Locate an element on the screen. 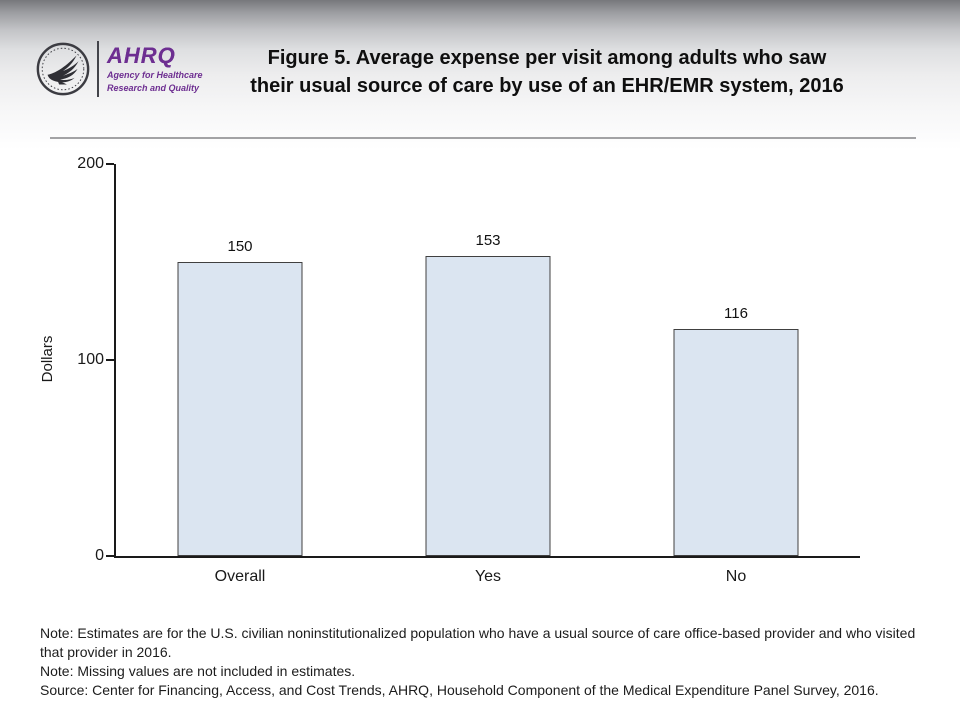 Image resolution: width=960 pixels, height=720 pixels. bar-overall is located at coordinates (240, 409).